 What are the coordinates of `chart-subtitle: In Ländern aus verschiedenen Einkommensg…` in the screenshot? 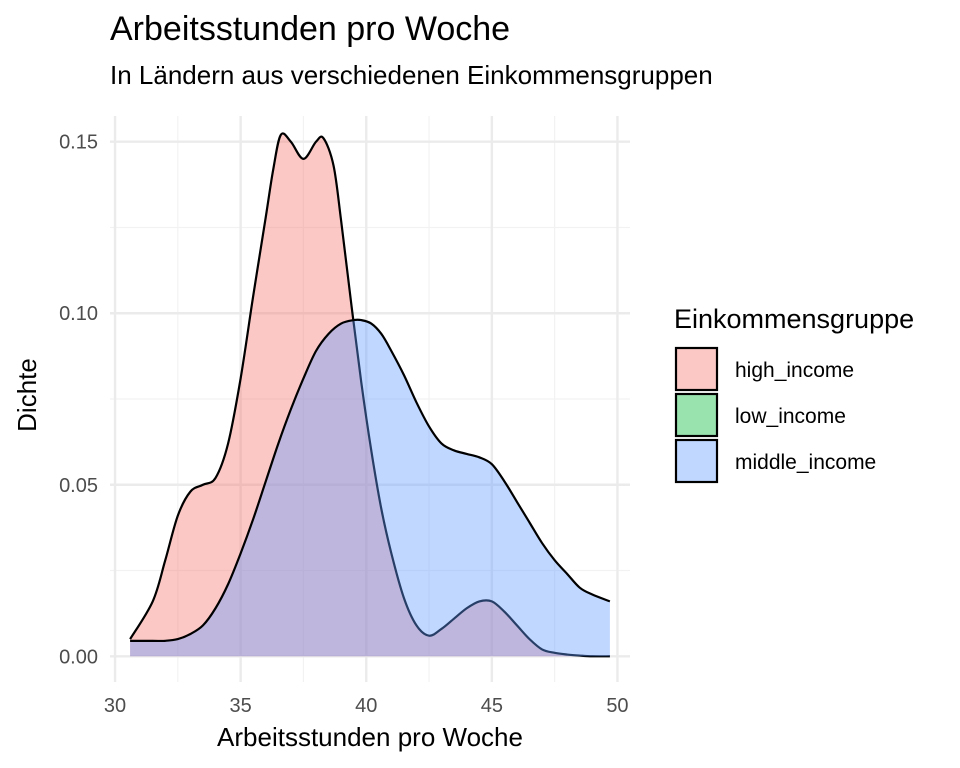 It's located at (411, 75).